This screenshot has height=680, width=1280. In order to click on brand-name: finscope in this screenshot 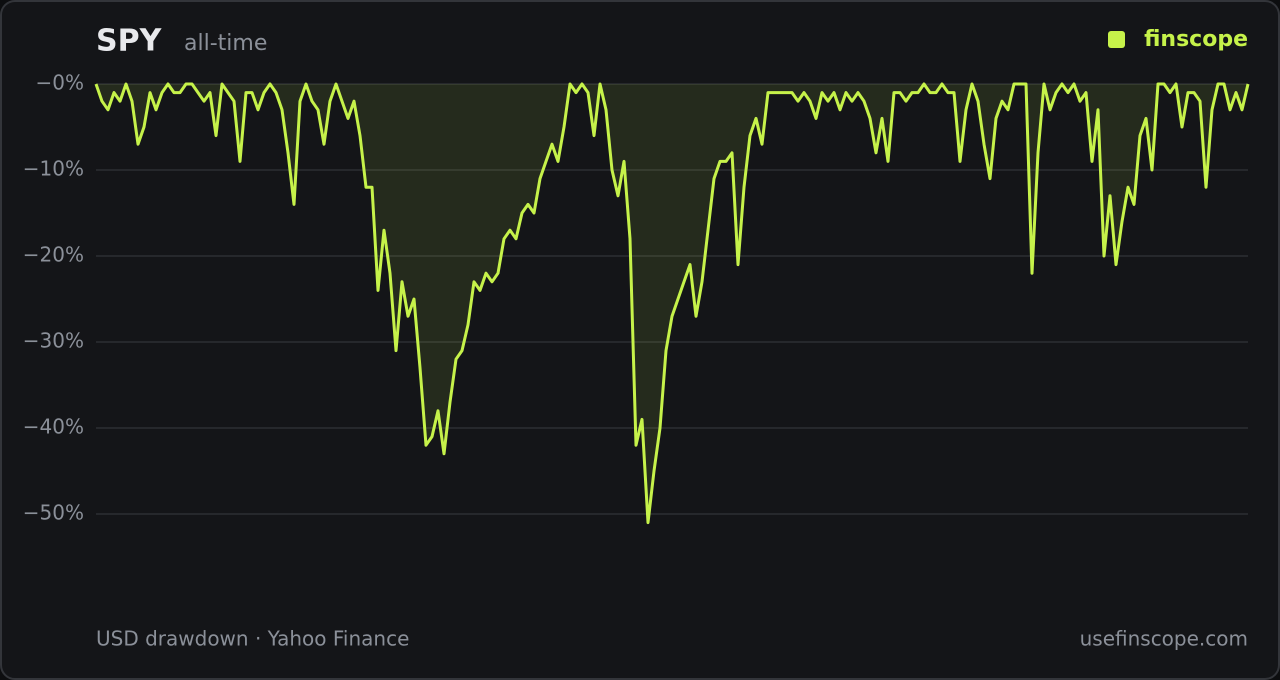, I will do `click(1196, 39)`.